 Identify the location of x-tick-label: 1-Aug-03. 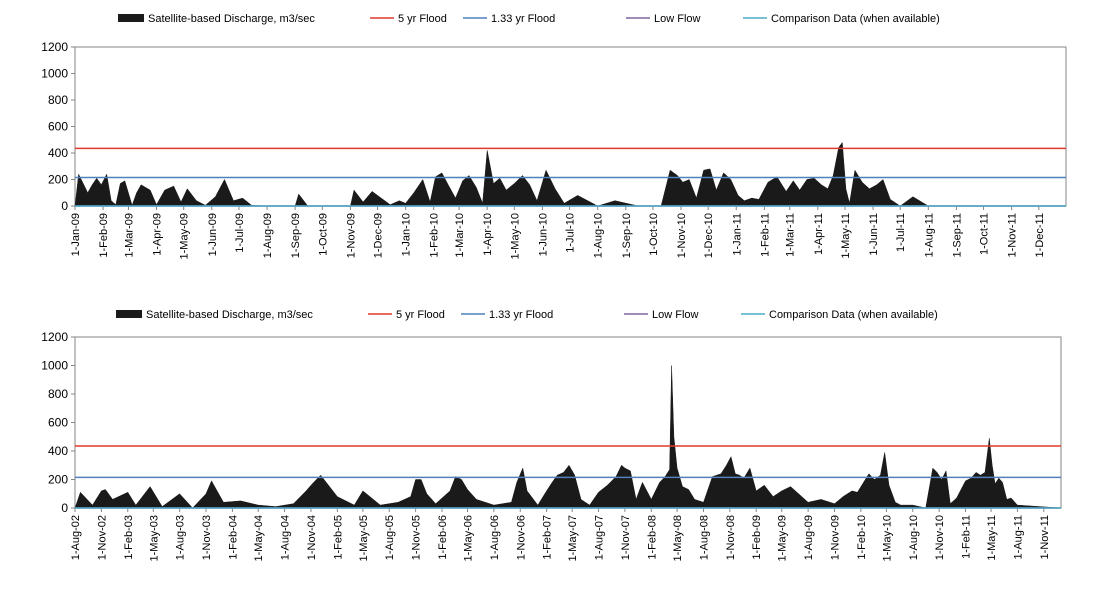
(181, 537).